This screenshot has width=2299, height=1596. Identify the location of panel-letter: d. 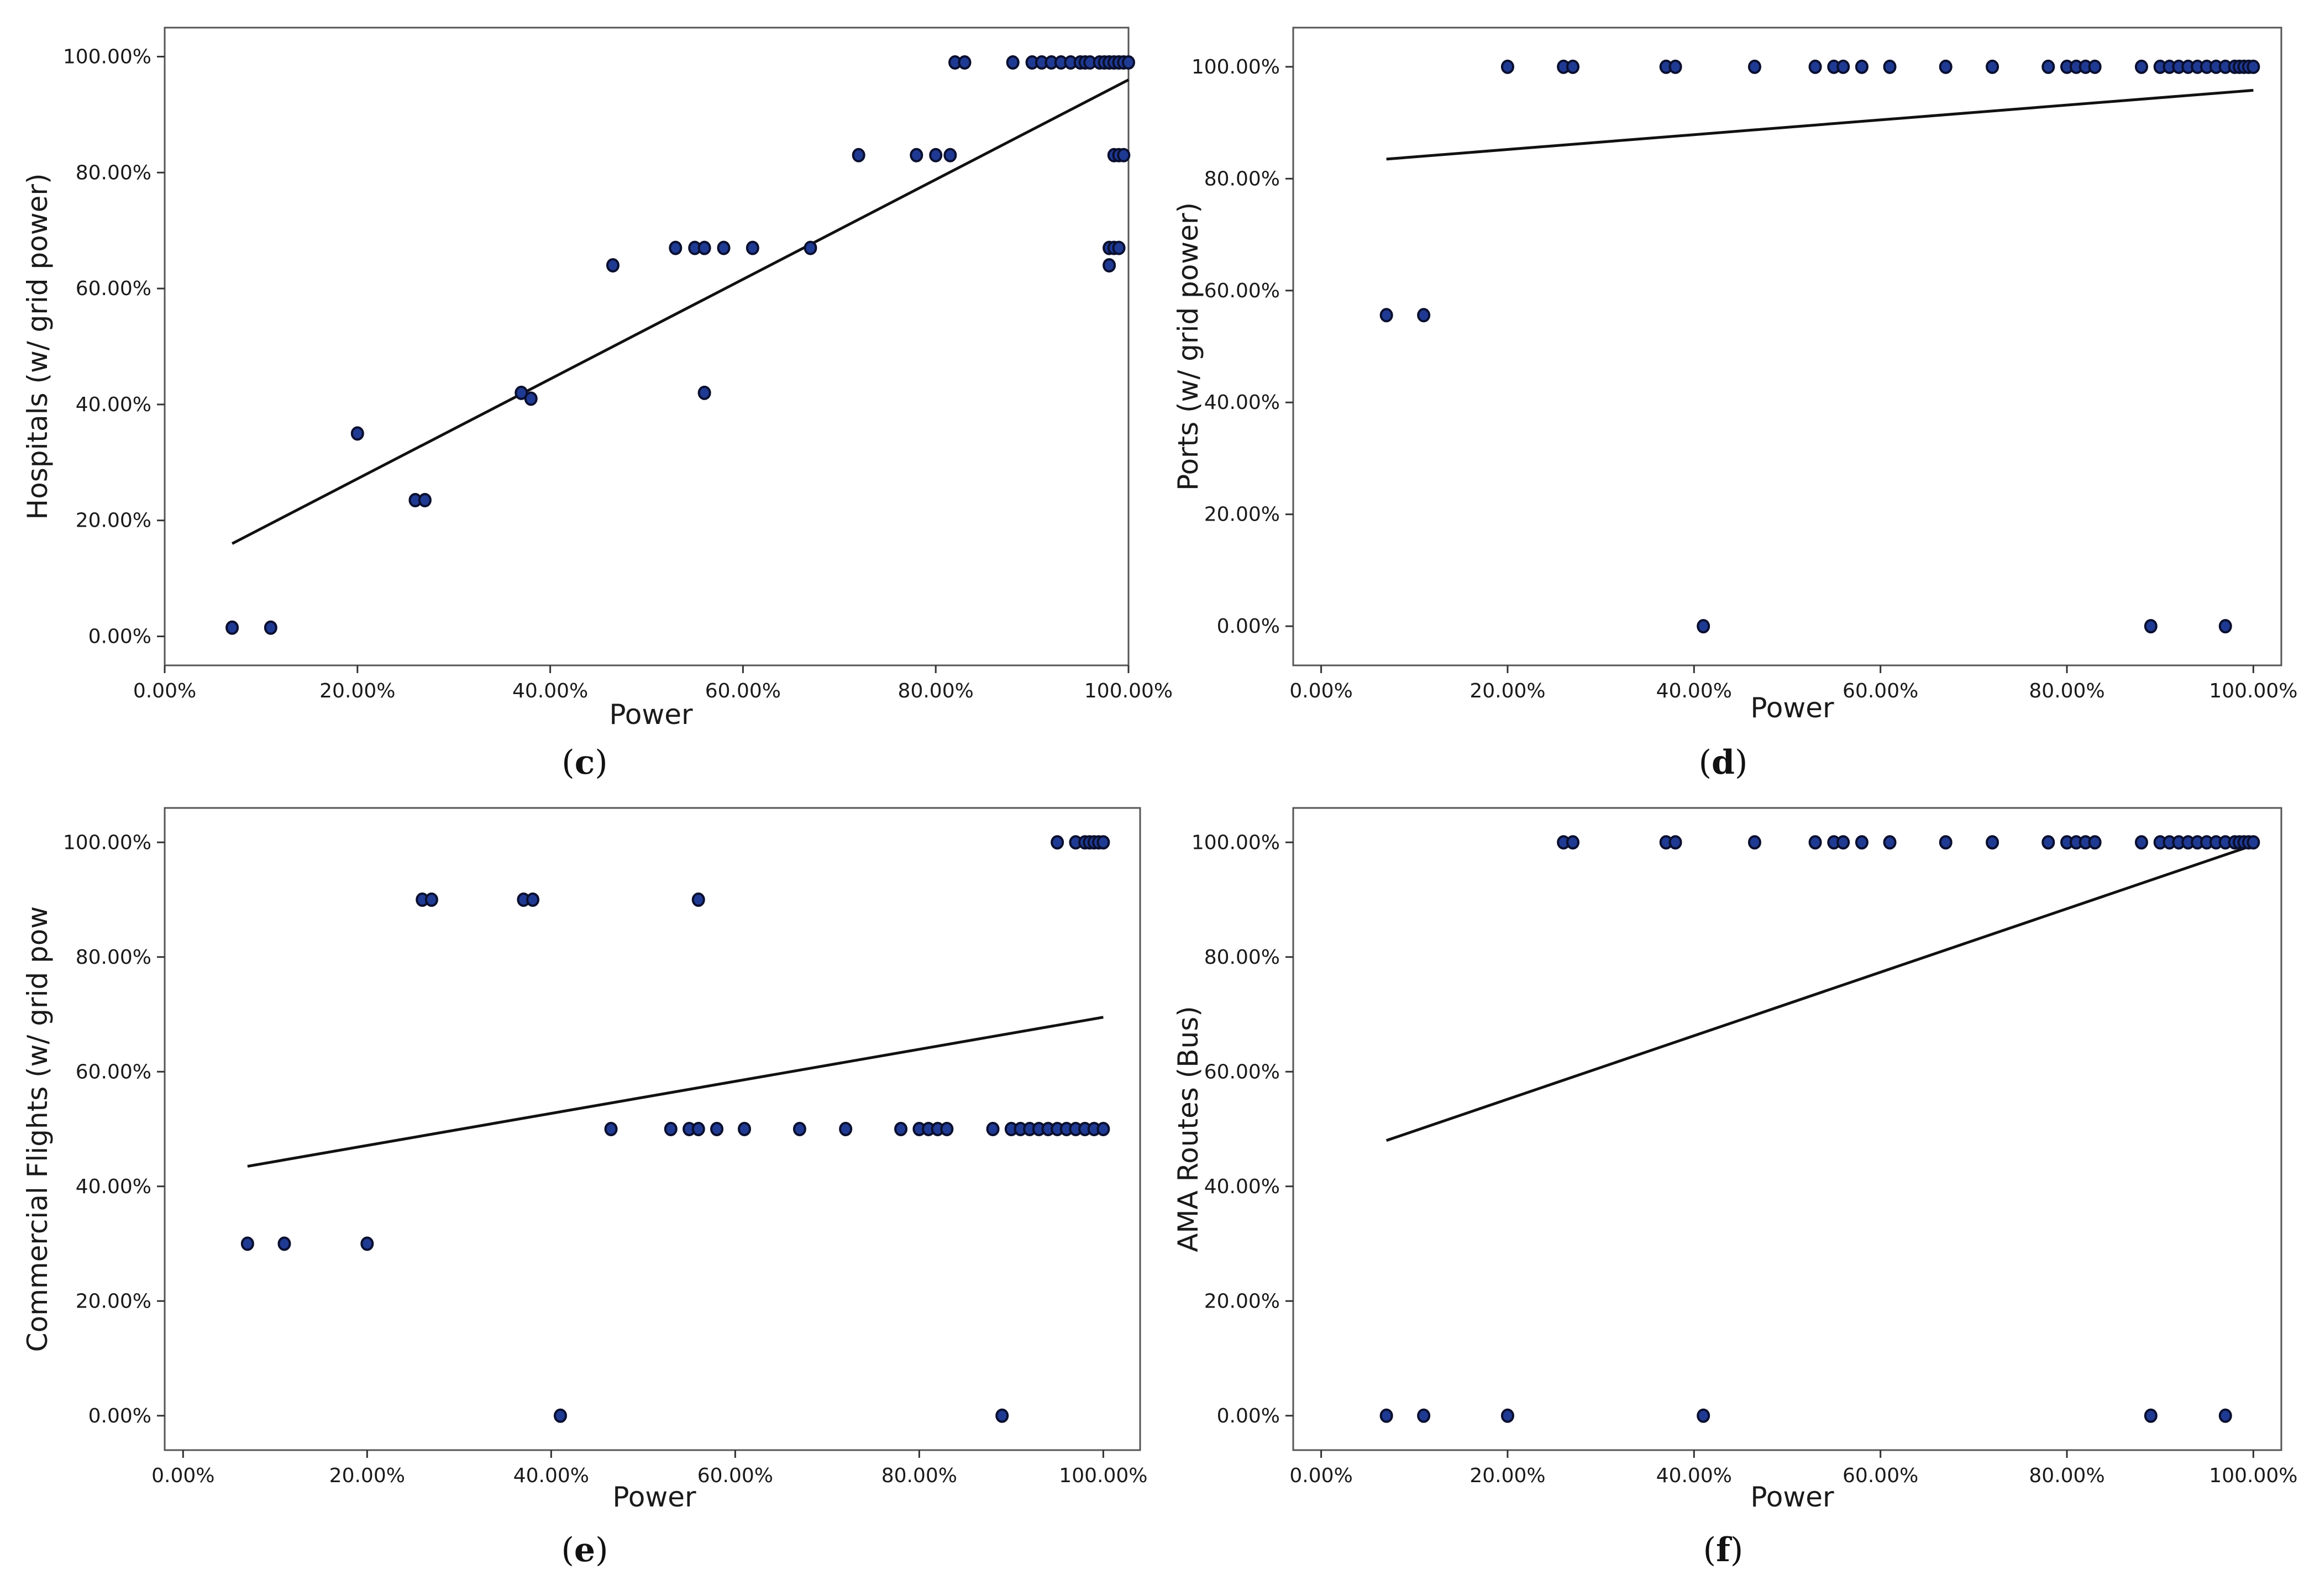
(1723, 763).